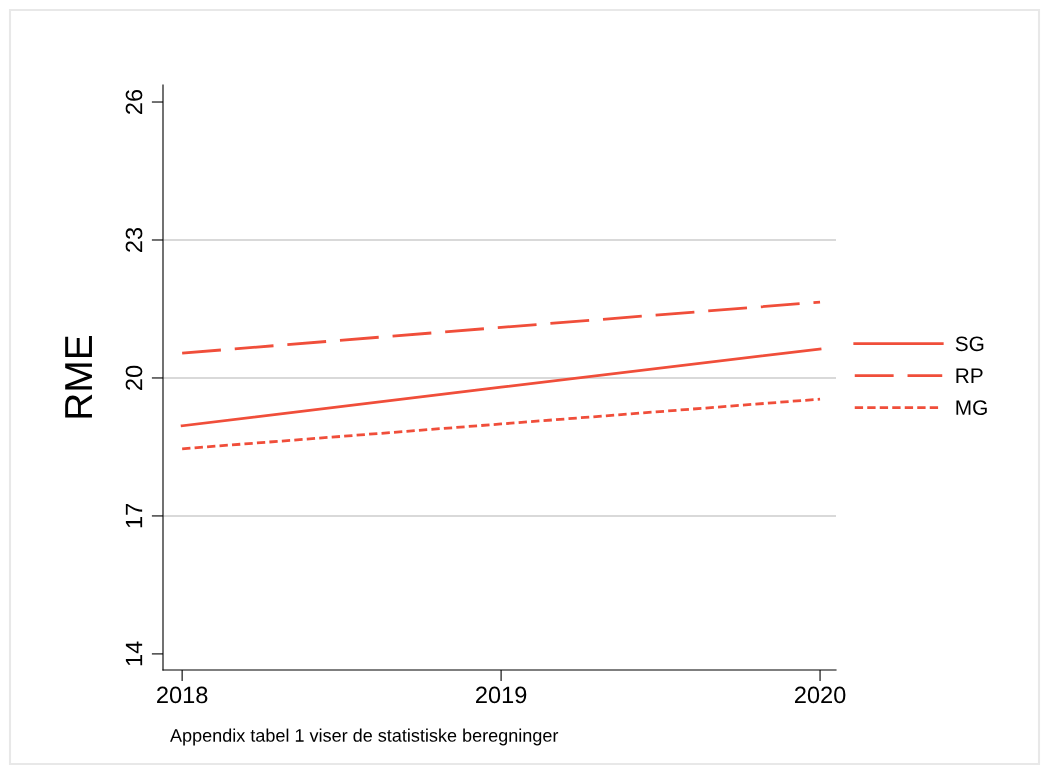 The image size is (1049, 774). Describe the element at coordinates (820, 695) in the screenshot. I see `x-tick-label: 2020` at that location.